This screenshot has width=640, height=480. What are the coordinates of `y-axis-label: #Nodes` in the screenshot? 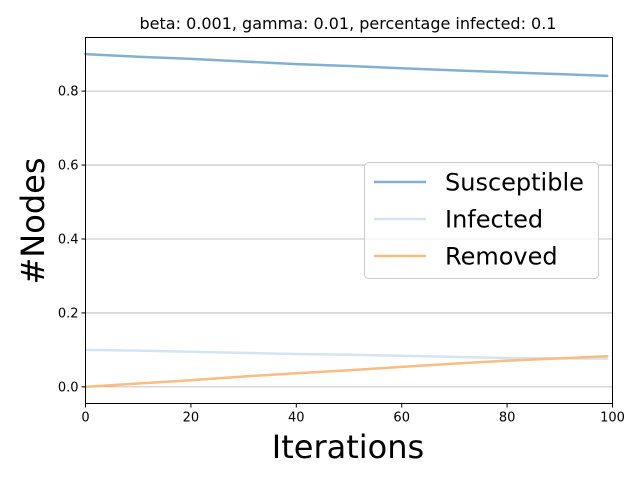 It's located at (33, 221).